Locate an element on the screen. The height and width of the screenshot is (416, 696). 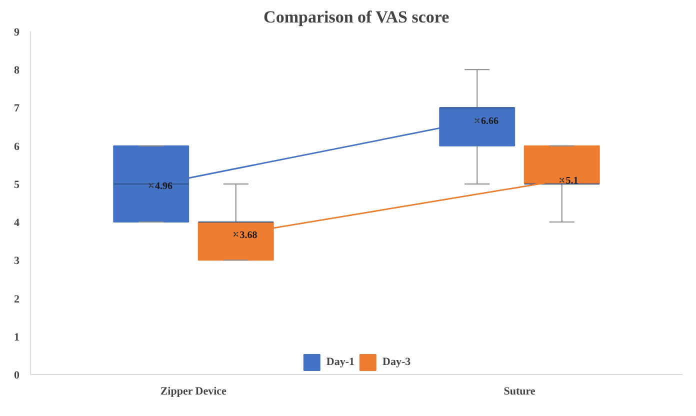
y-tick-label: 6 is located at coordinates (17, 146).